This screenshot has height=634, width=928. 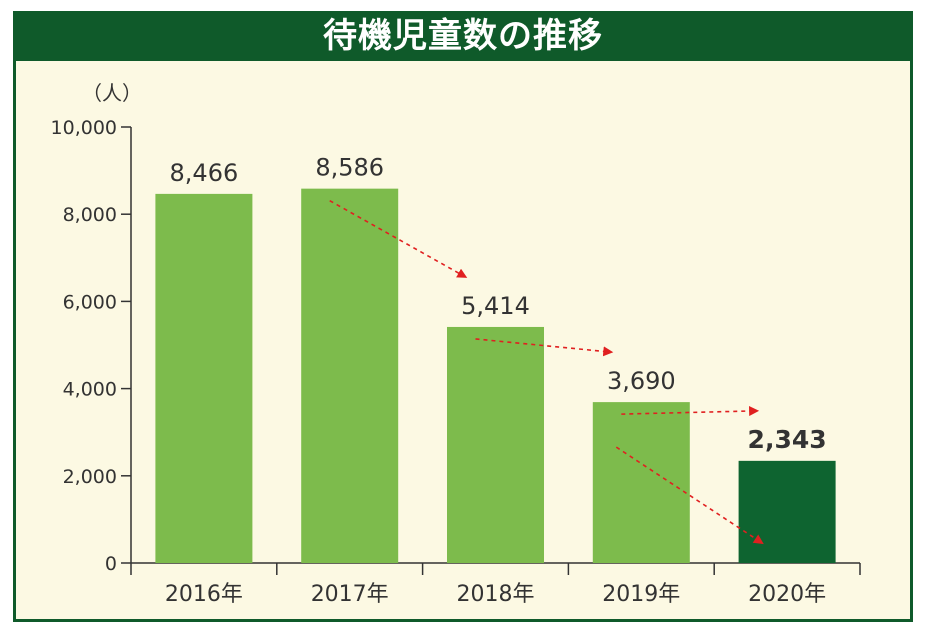 I want to click on y-tick-label: 2,000, so click(x=90, y=477).